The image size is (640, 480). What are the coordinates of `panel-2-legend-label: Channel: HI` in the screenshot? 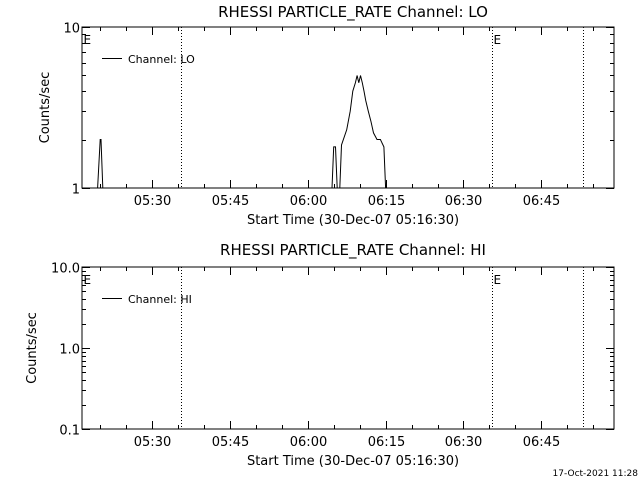 It's located at (160, 299).